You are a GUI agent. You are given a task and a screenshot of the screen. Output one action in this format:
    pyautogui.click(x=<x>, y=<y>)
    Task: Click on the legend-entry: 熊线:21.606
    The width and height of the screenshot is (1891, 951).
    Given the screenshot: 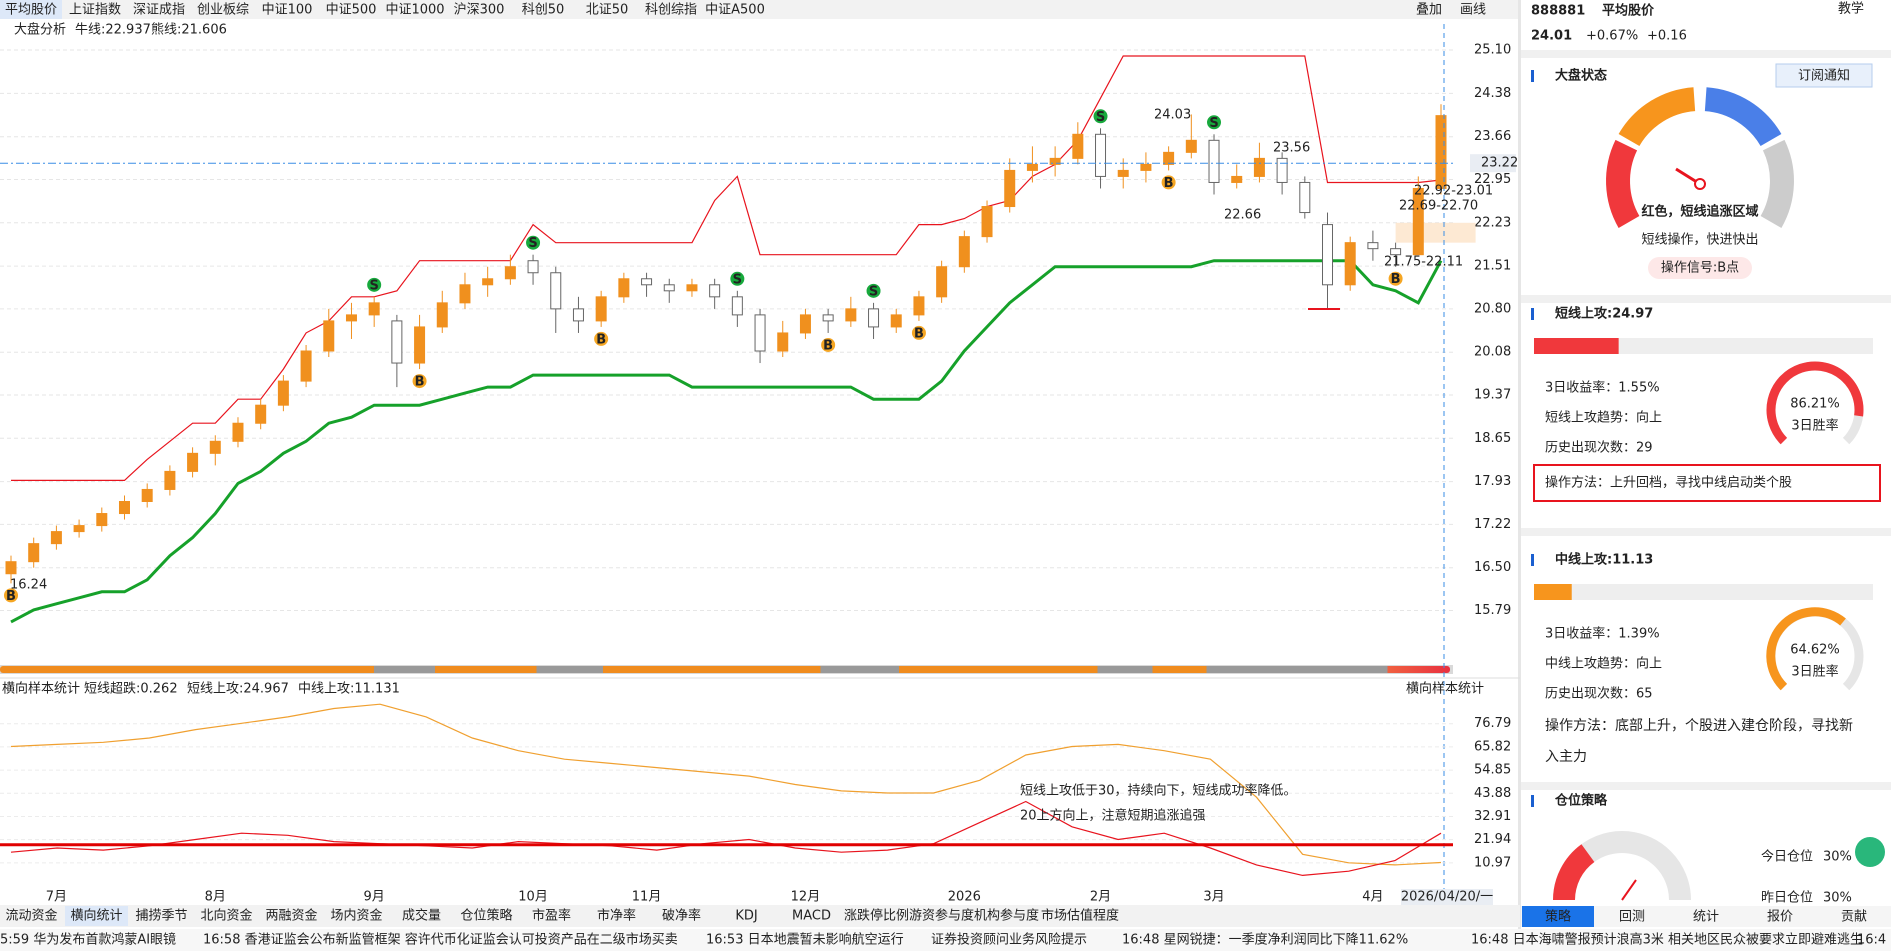 What is the action you would take?
    pyautogui.click(x=189, y=30)
    